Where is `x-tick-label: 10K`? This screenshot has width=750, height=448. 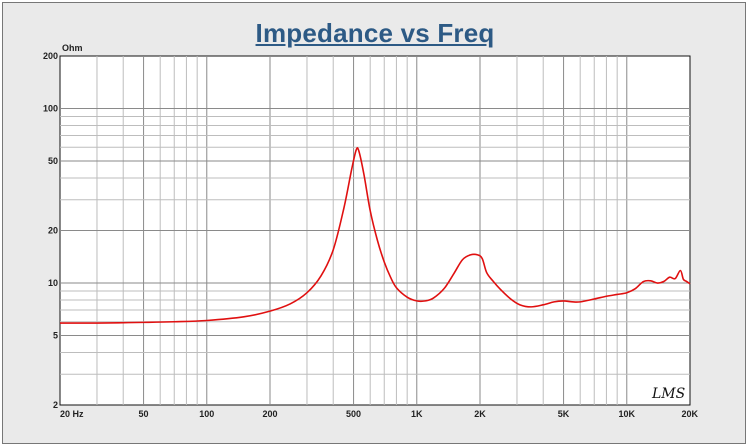
x-tick-label: 10K is located at coordinates (627, 414).